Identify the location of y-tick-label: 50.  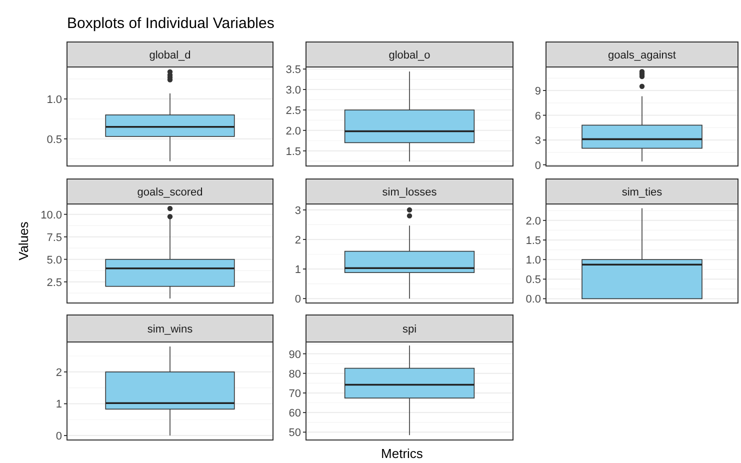
(294, 433).